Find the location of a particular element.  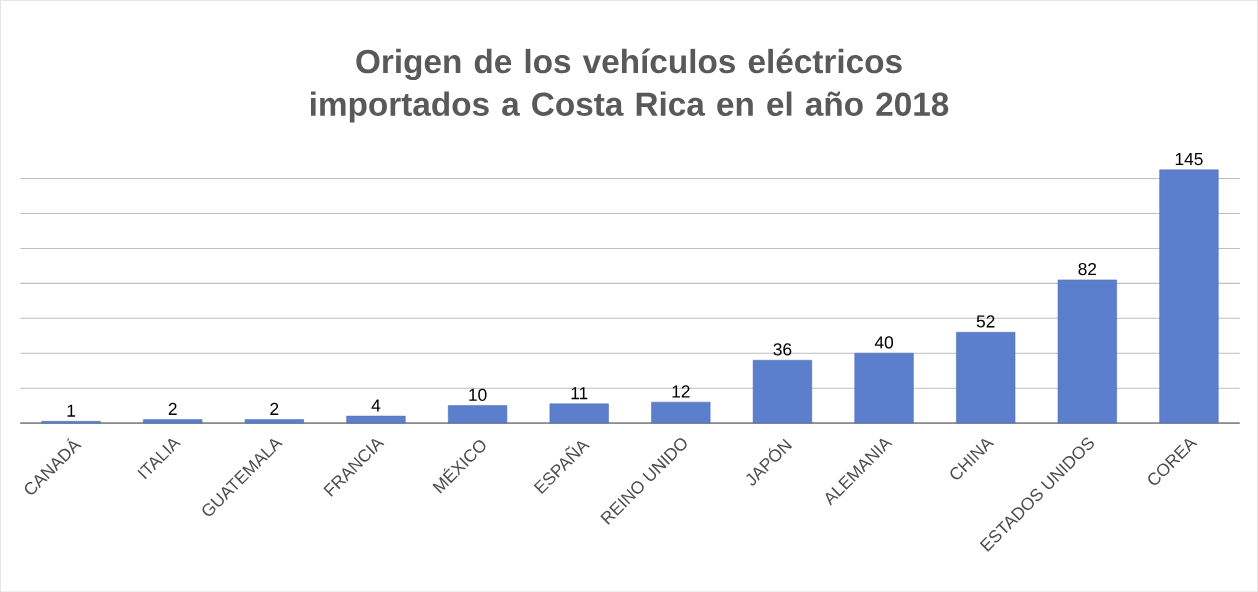

data-label: 40 is located at coordinates (884, 342).